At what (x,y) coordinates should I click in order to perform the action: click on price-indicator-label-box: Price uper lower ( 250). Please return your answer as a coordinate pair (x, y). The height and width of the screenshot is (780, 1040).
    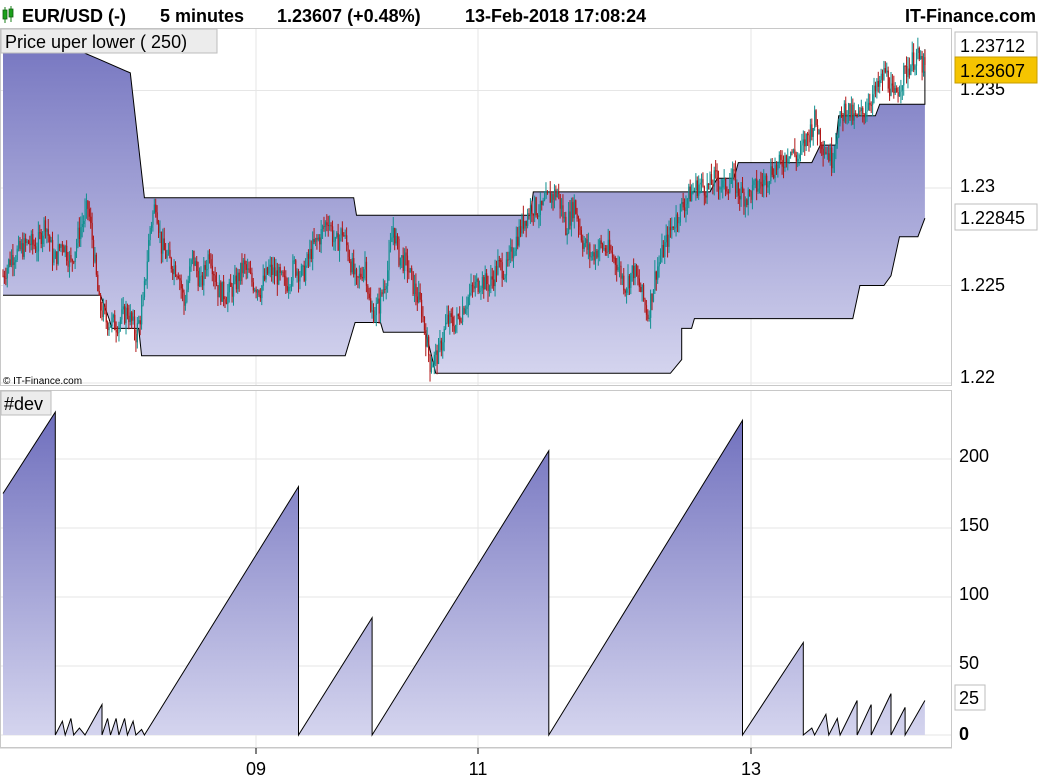
    Looking at the image, I should click on (109, 41).